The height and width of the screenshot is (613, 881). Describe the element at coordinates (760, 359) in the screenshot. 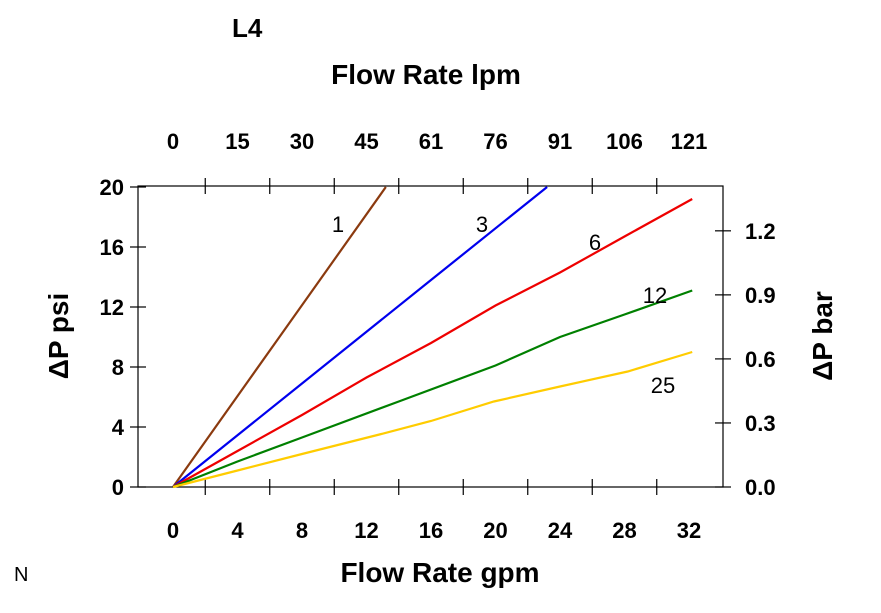

I see `right-y-tick-label: 0.6` at that location.